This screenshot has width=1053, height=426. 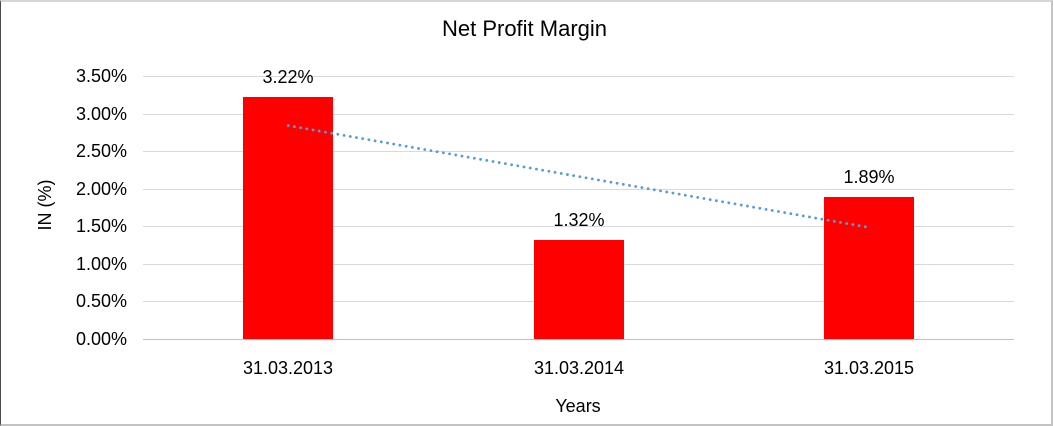 I want to click on bar-value-label: 1.32%, so click(x=579, y=220).